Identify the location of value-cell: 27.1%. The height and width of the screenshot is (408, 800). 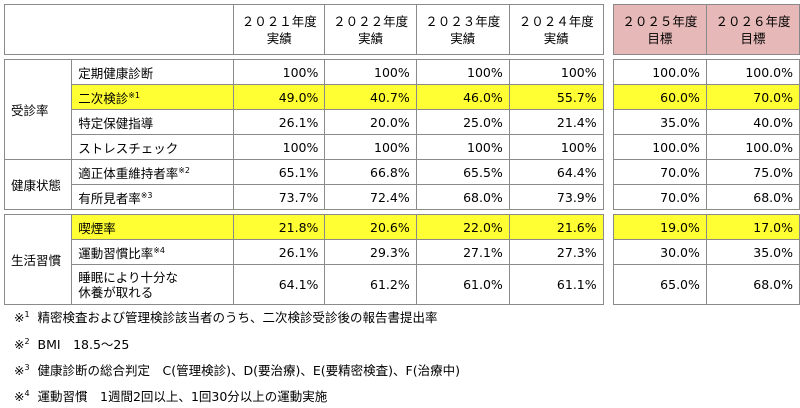
(462, 252).